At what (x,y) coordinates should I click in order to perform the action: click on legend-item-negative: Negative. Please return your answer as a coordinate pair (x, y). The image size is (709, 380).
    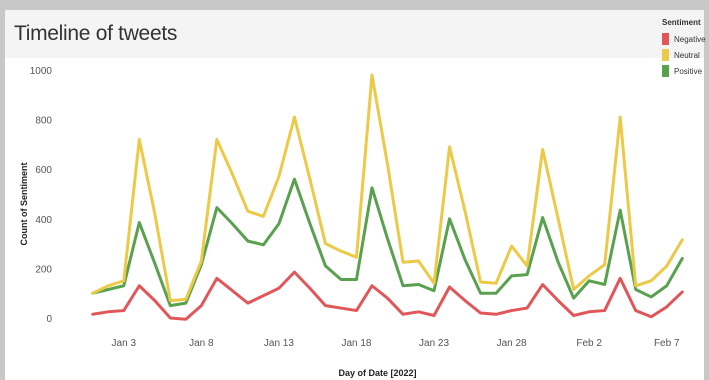
    Looking at the image, I should click on (684, 39).